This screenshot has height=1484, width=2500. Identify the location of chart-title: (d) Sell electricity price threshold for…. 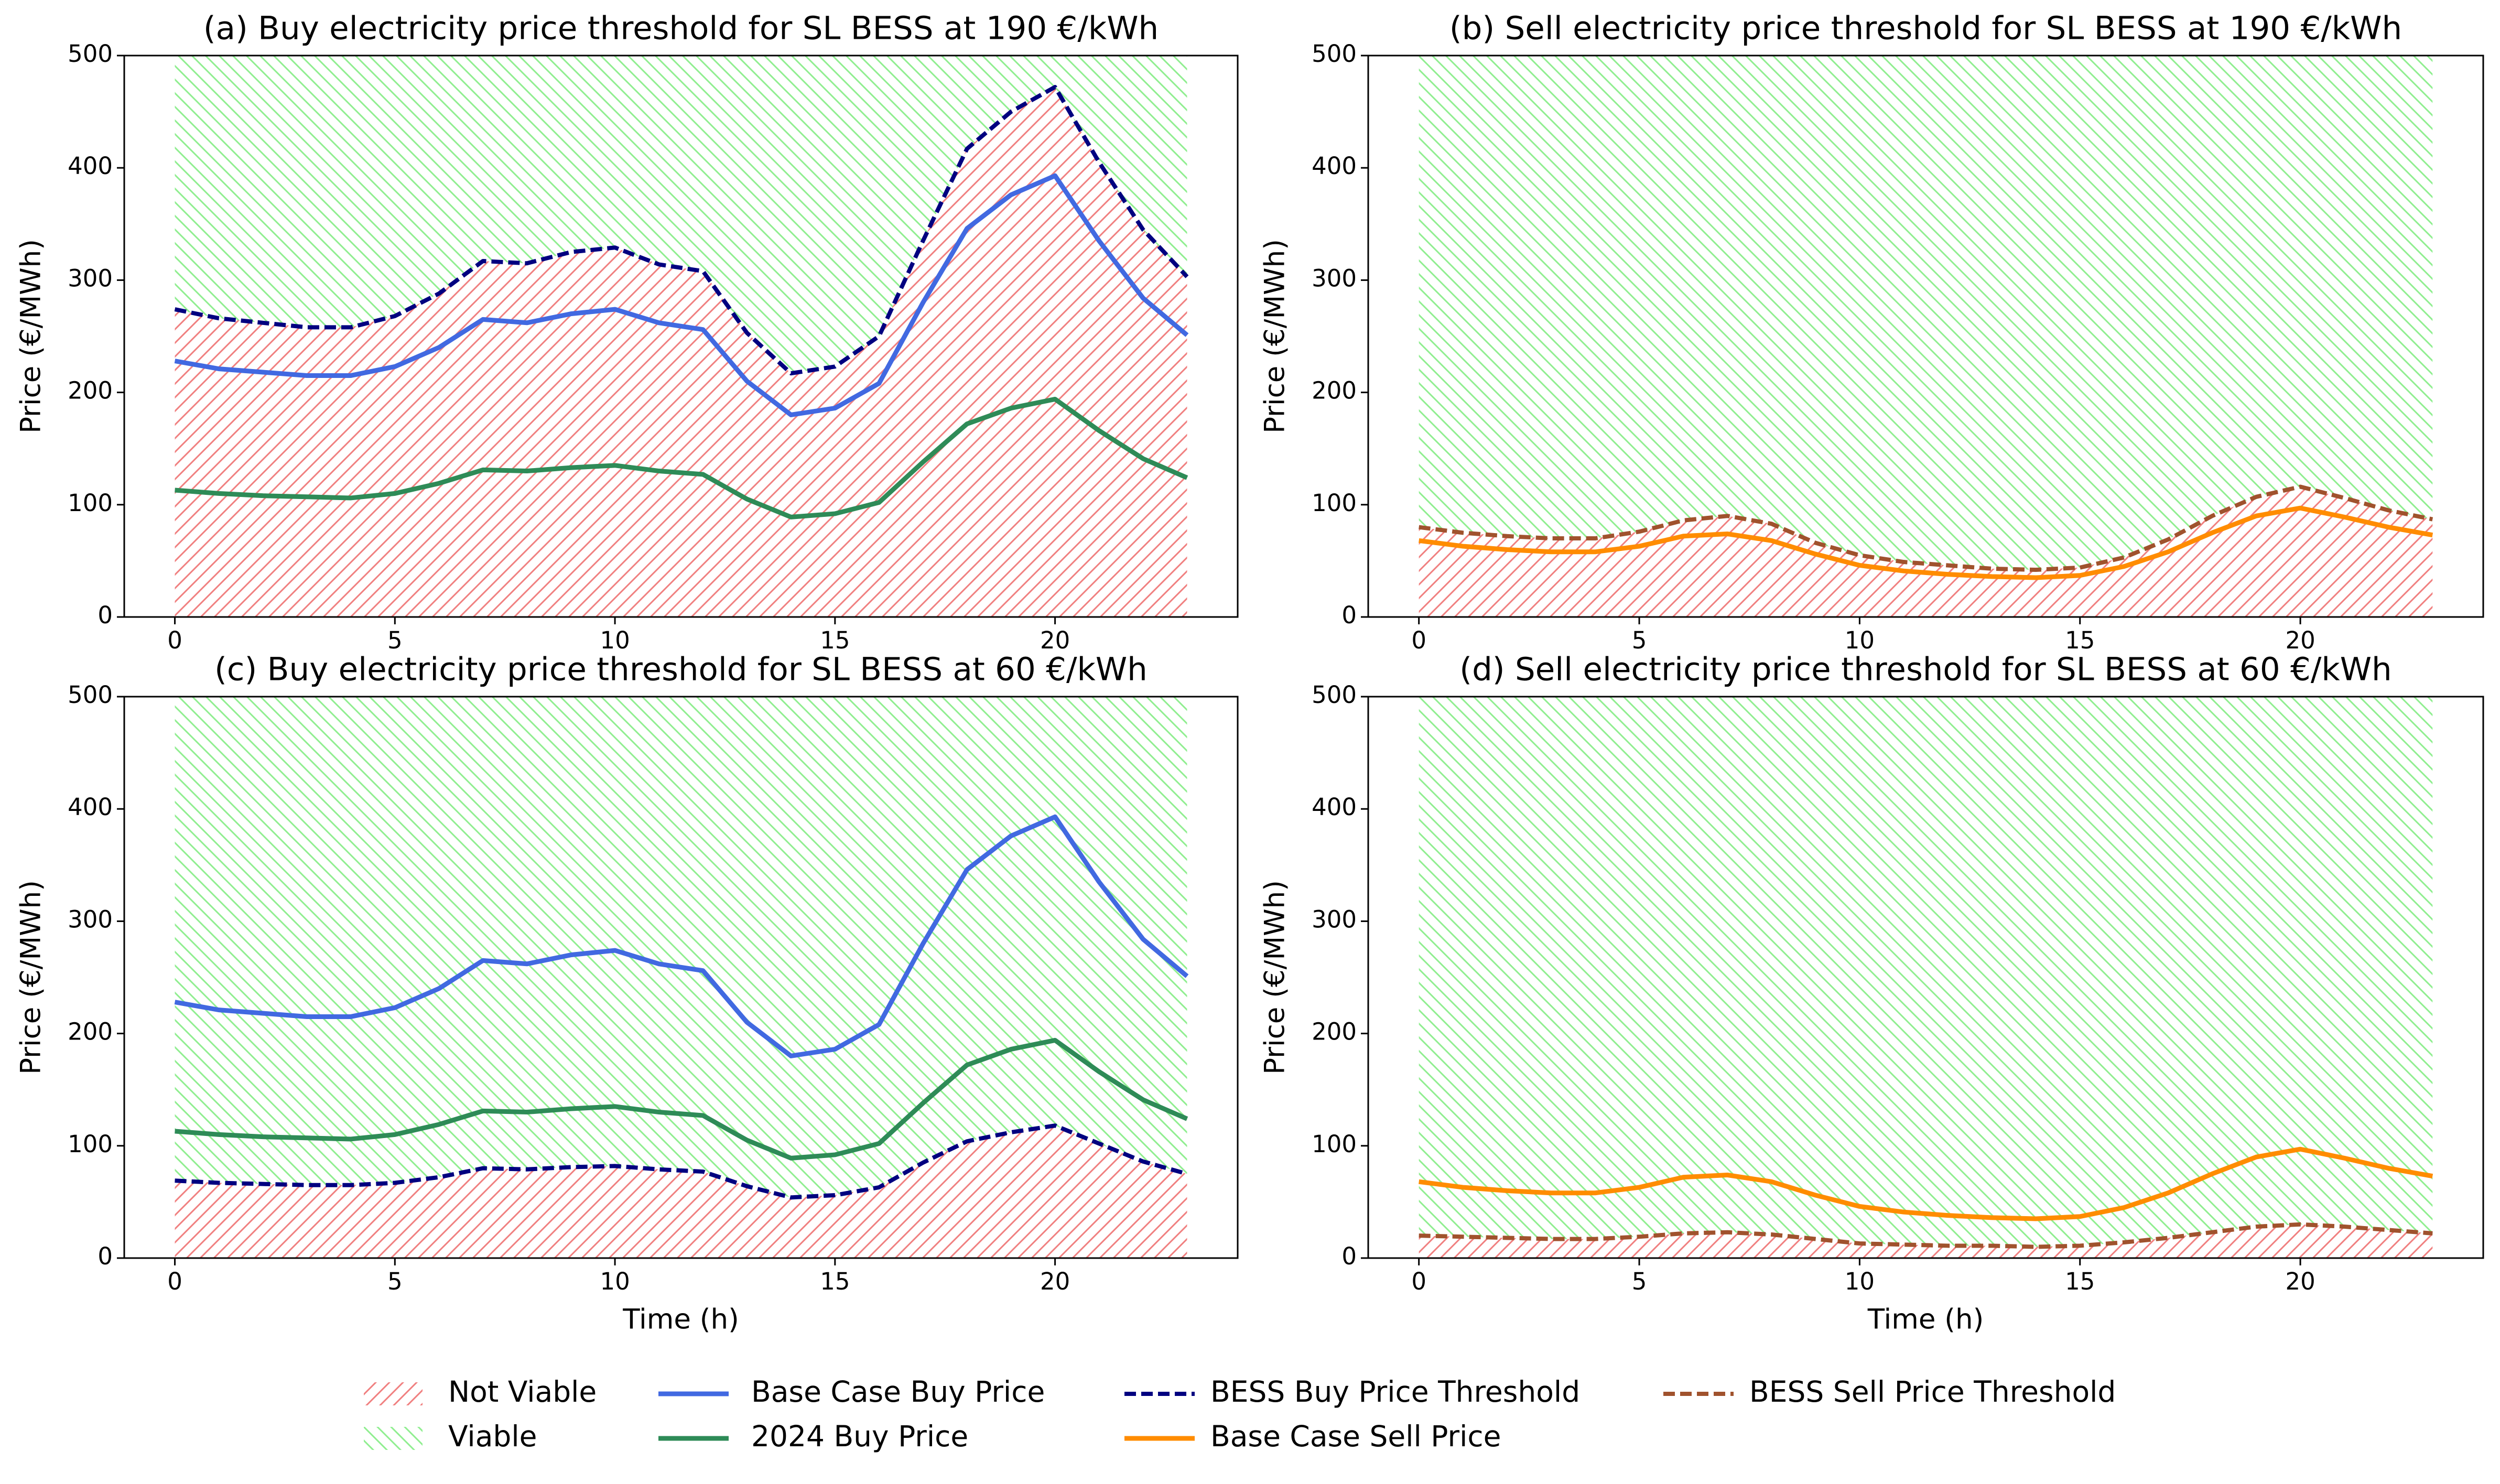
(1925, 669).